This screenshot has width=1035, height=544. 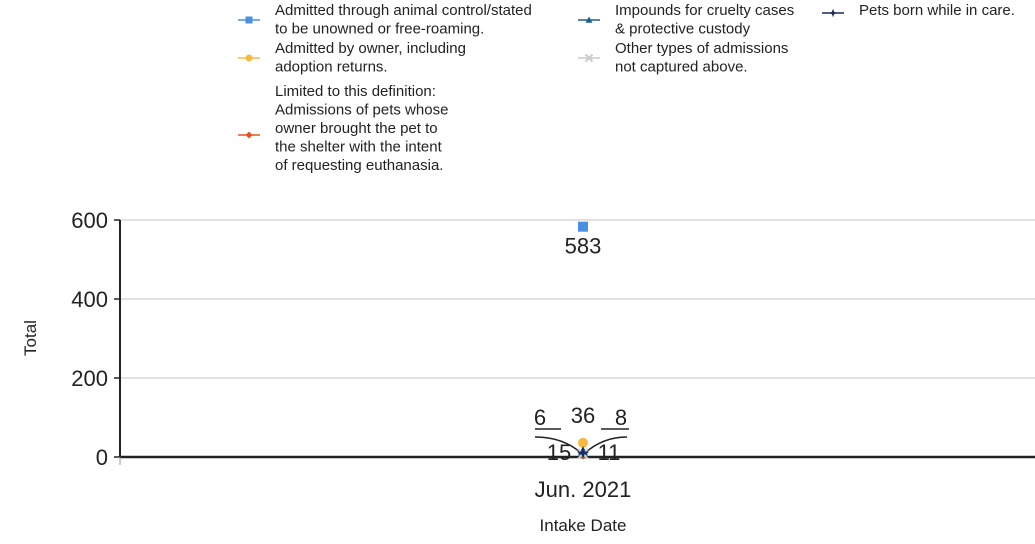 I want to click on legend-label-line: Admitted through animal control/stated, so click(x=403, y=10).